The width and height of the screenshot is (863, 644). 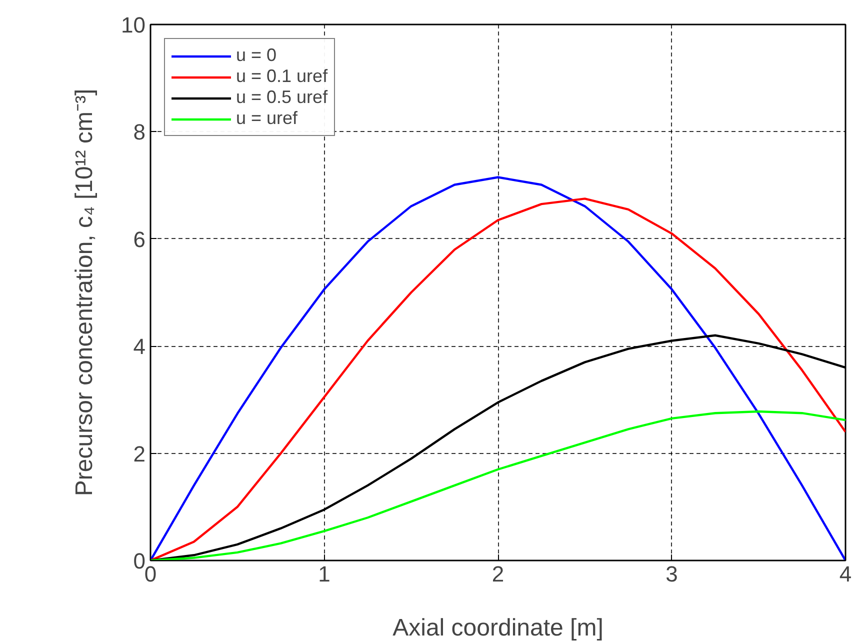 What do you see at coordinates (139, 132) in the screenshot?
I see `y-tick-label: 8` at bounding box center [139, 132].